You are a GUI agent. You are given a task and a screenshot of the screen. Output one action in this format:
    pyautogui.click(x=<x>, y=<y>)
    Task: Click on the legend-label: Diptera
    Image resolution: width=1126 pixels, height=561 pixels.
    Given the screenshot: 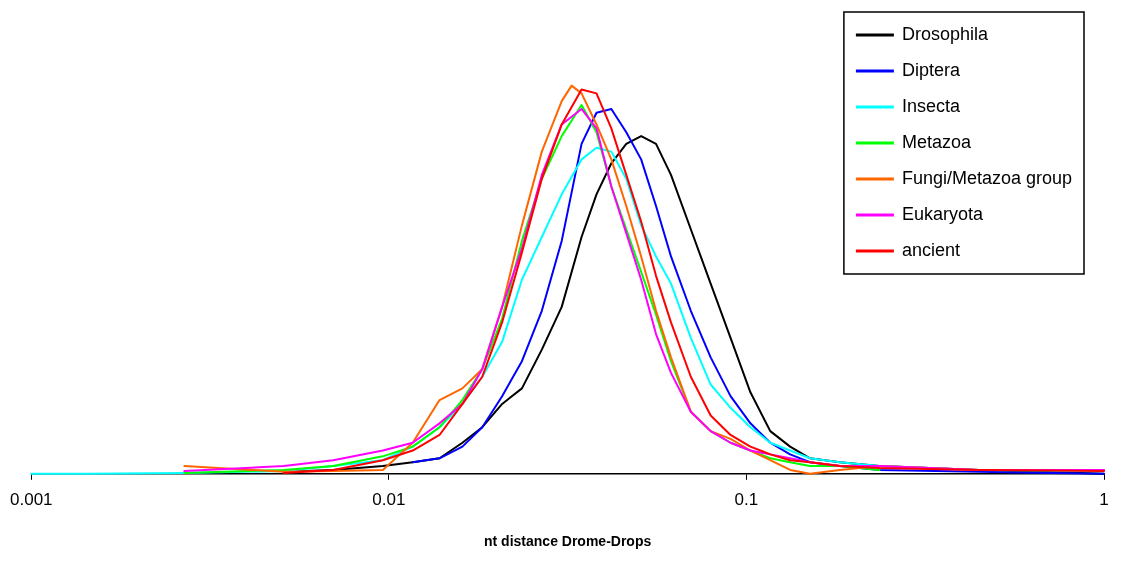 What is the action you would take?
    pyautogui.click(x=931, y=69)
    